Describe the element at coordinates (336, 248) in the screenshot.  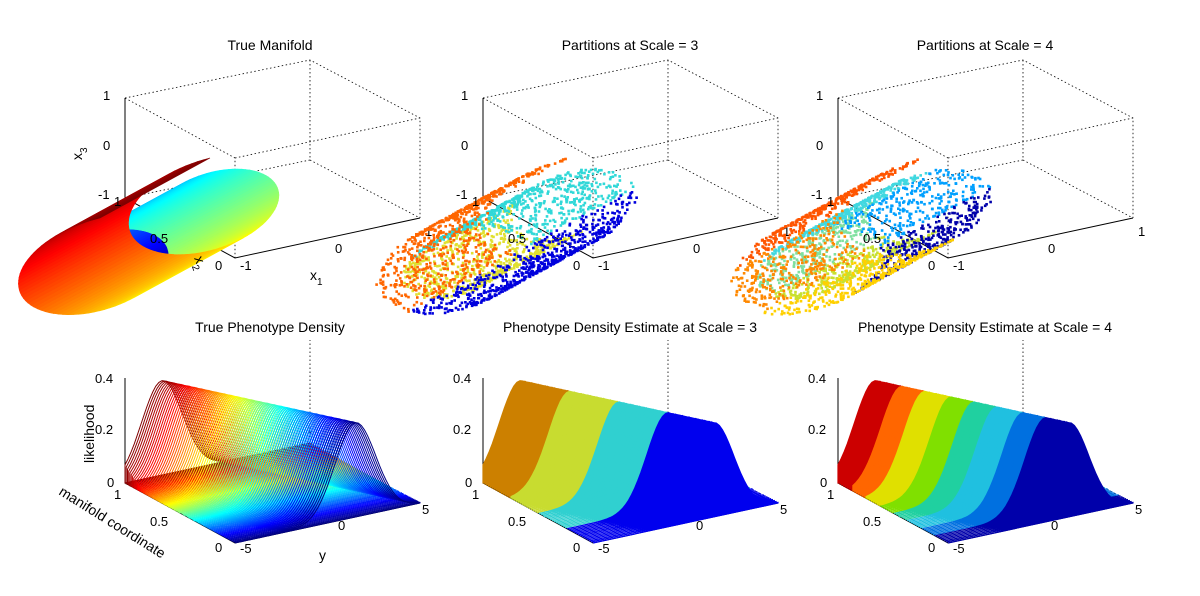
I see `x1-axis: -1 0 1` at that location.